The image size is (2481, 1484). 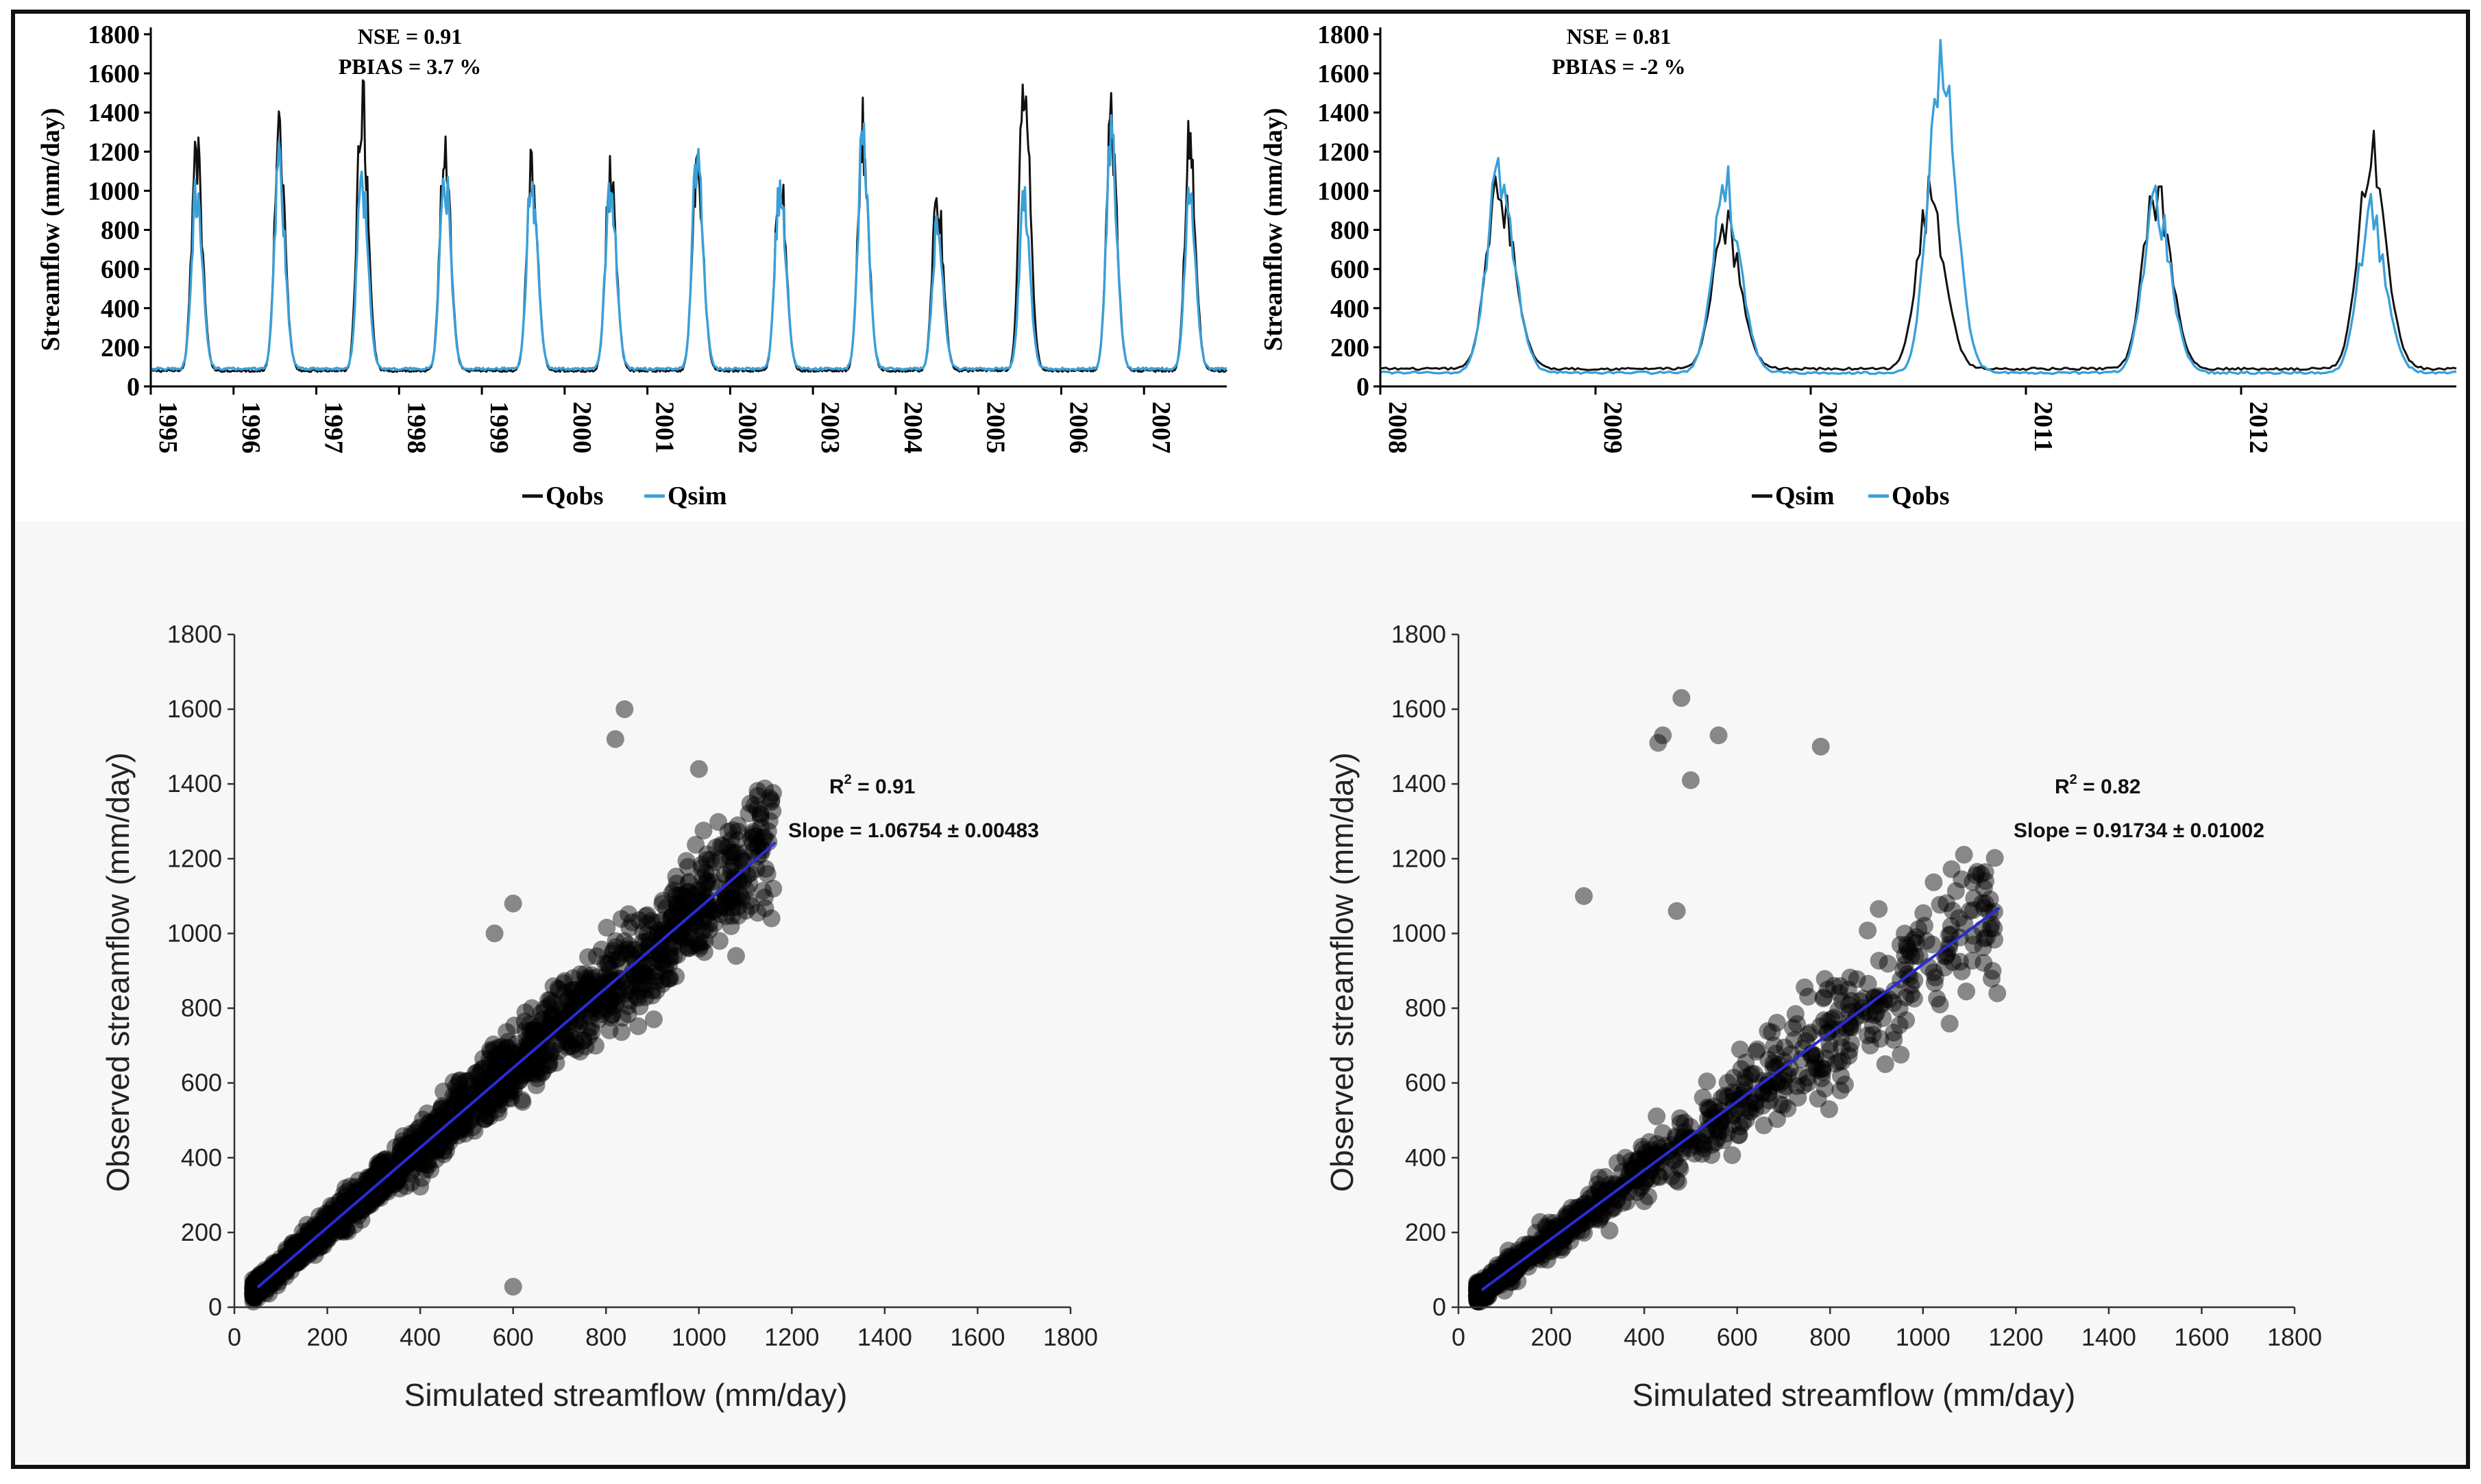 I want to click on nse-annotation: NSE = 0.91, so click(x=410, y=36).